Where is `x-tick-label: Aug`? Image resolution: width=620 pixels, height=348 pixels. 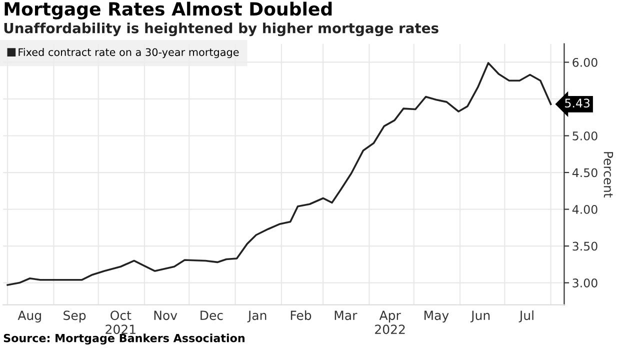
x-tick-label: Aug is located at coordinates (29, 316).